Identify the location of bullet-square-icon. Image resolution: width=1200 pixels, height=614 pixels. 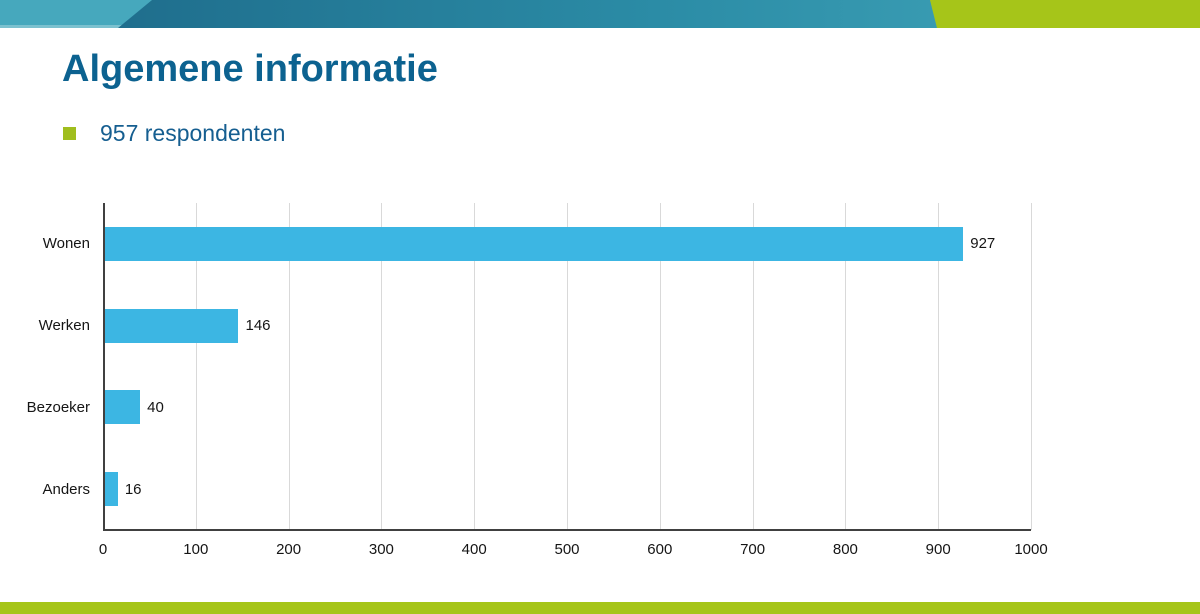
(69, 133).